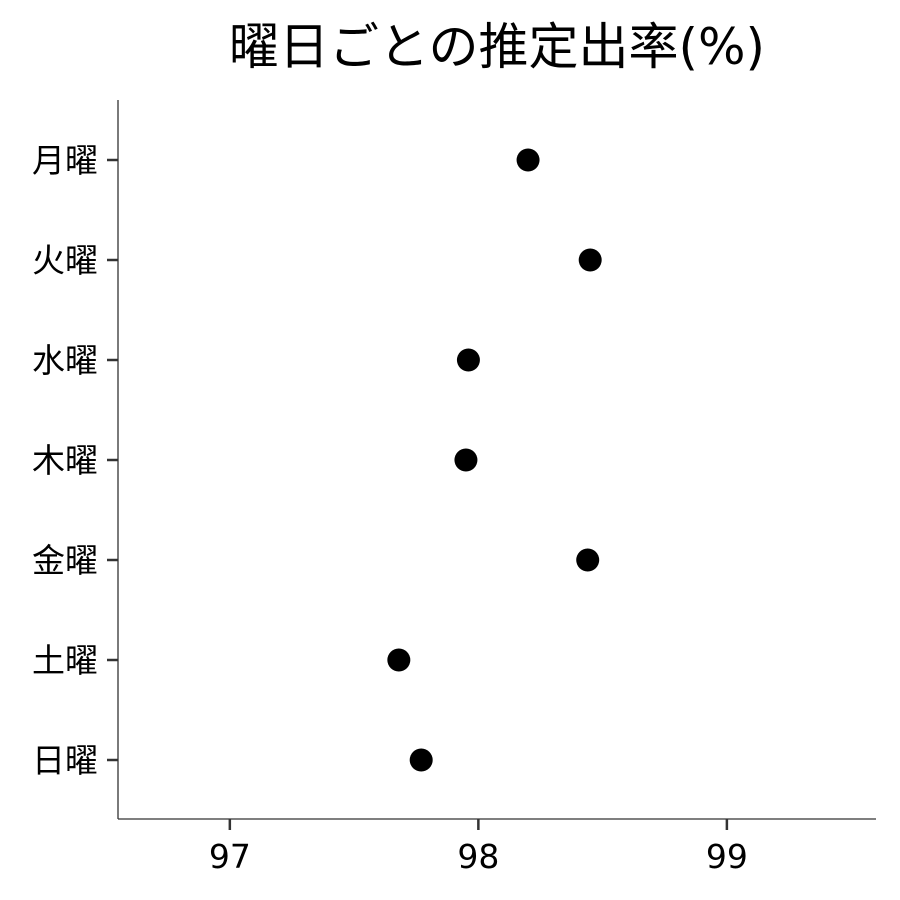 The image size is (900, 900). Describe the element at coordinates (497, 47) in the screenshot. I see `chart-title: 曜日ごとの推定出率(%)` at that location.